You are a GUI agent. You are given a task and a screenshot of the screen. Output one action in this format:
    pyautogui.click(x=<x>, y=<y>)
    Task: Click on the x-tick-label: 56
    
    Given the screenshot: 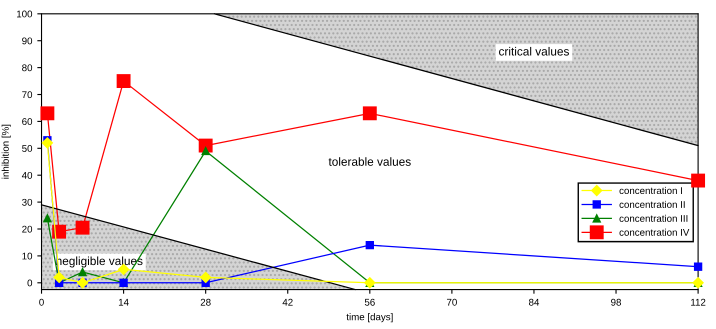 What is the action you would take?
    pyautogui.click(x=369, y=302)
    